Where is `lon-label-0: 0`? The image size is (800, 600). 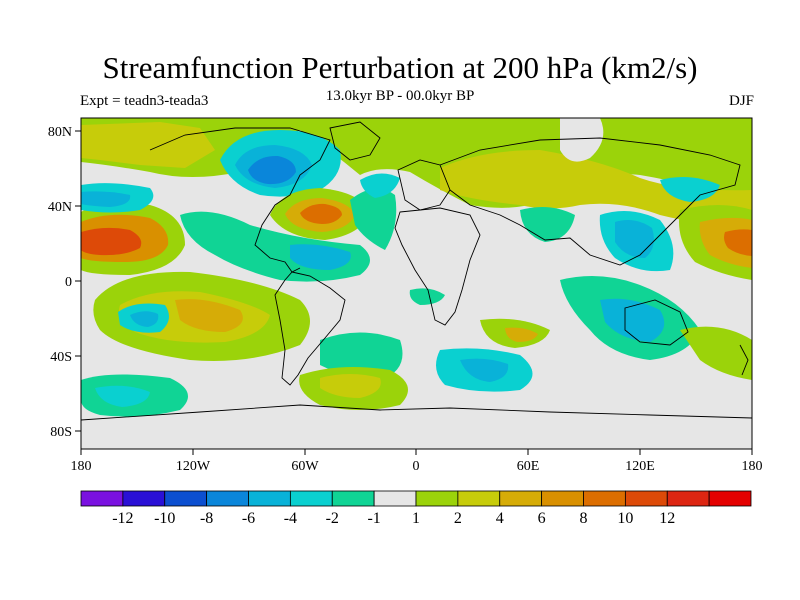 lon-label-0: 0 is located at coordinates (416, 466).